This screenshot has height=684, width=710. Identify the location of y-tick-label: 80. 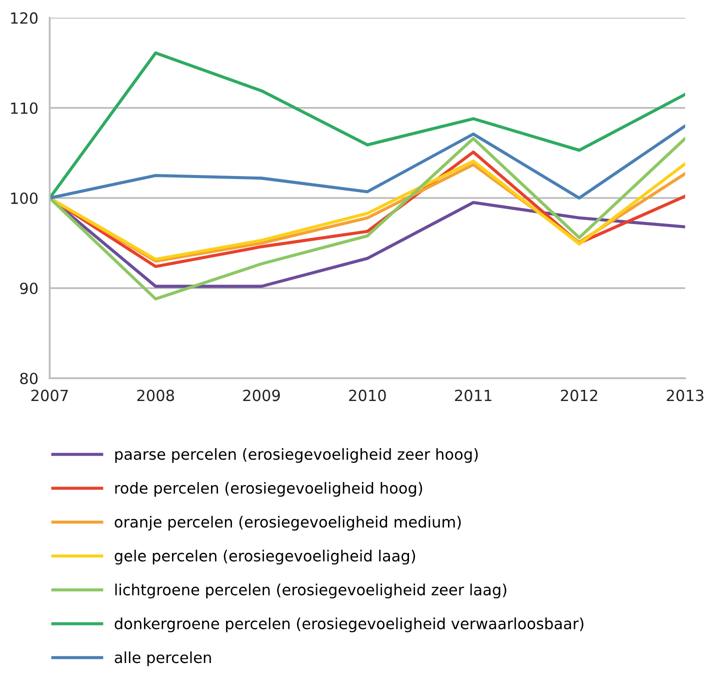
(29, 378).